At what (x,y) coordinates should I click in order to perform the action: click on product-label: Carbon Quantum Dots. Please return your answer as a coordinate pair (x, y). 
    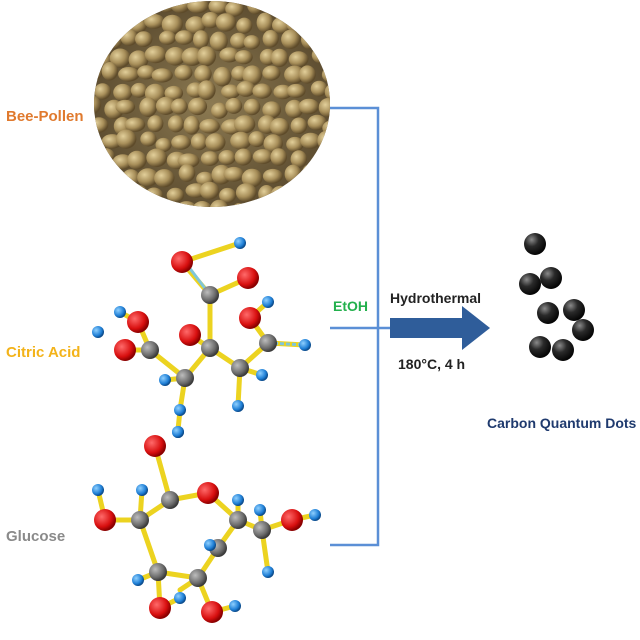
    Looking at the image, I should click on (562, 423).